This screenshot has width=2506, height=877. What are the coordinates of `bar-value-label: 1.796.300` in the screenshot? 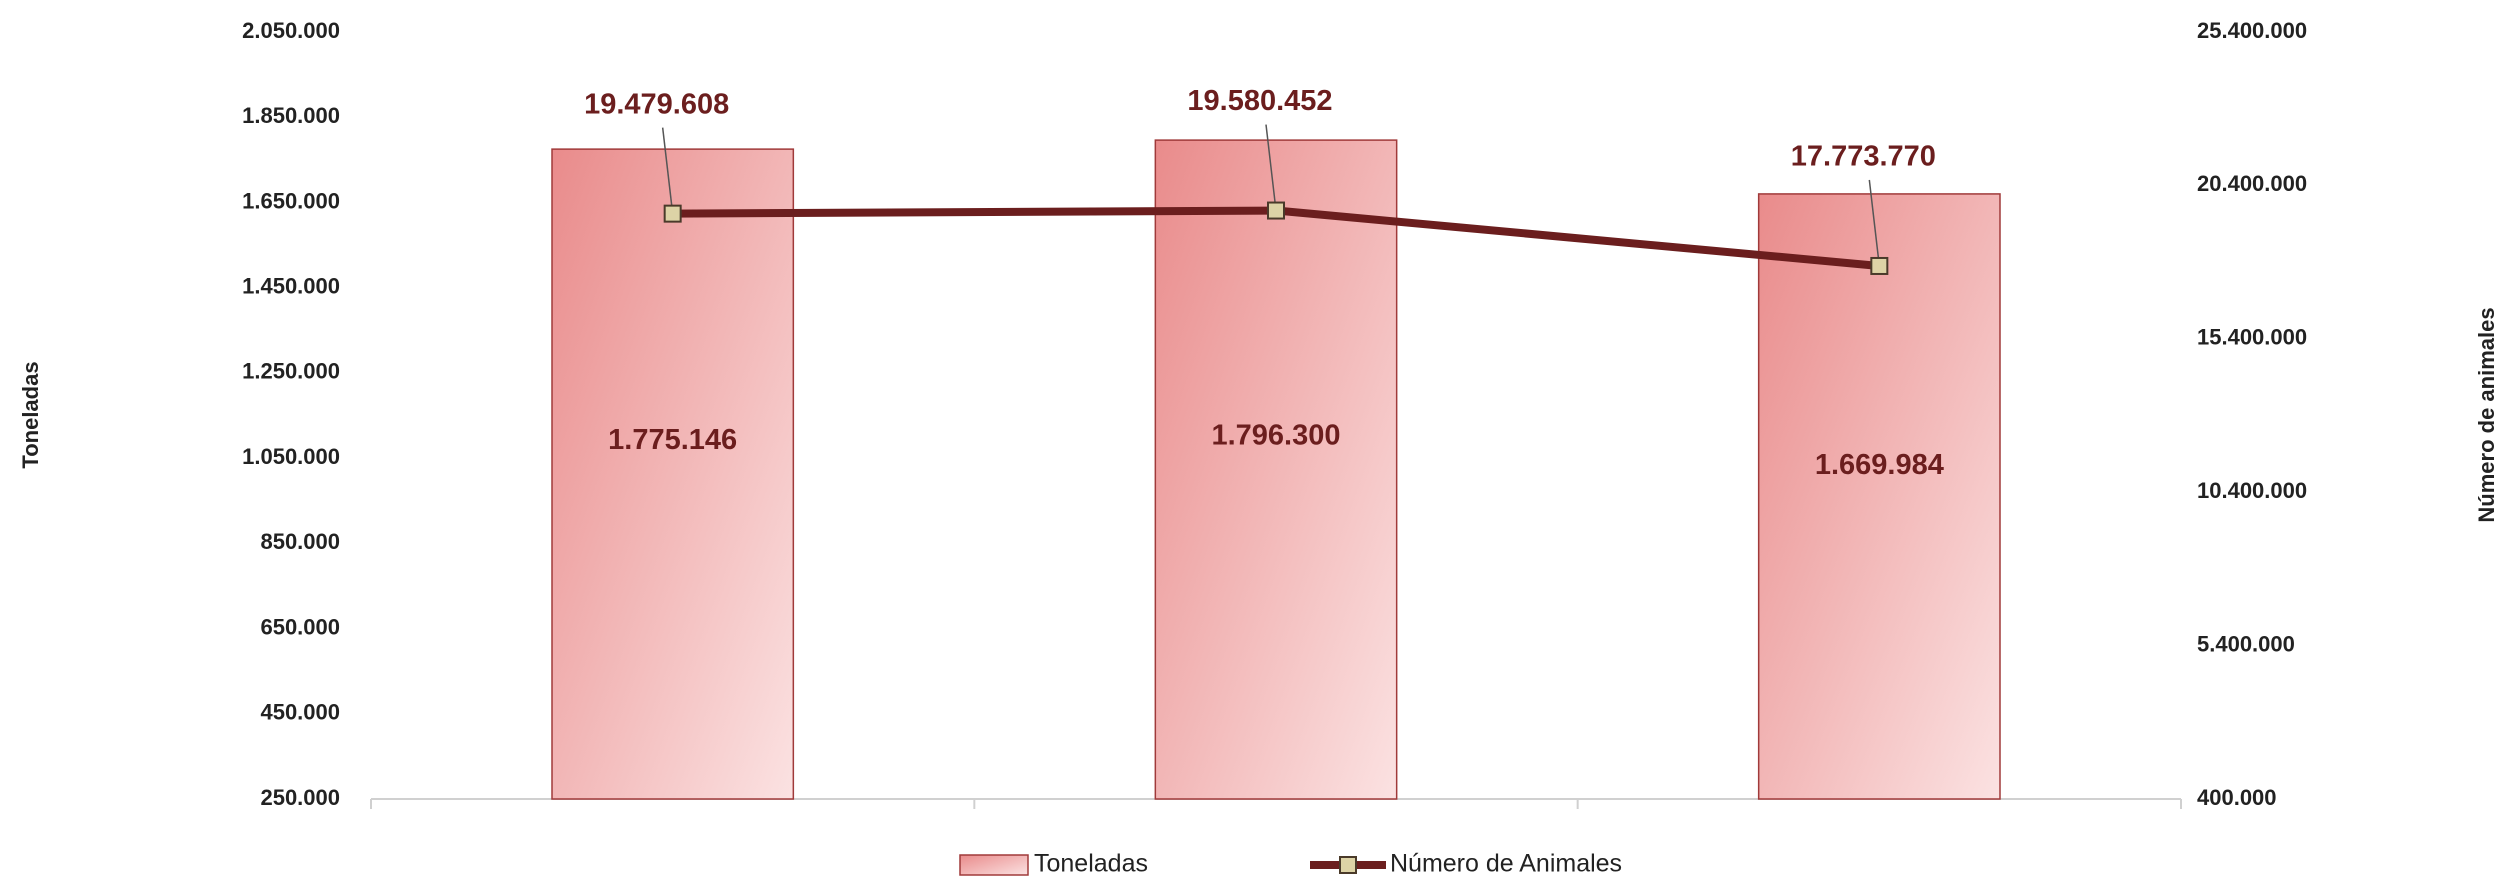 It's located at (1275, 435).